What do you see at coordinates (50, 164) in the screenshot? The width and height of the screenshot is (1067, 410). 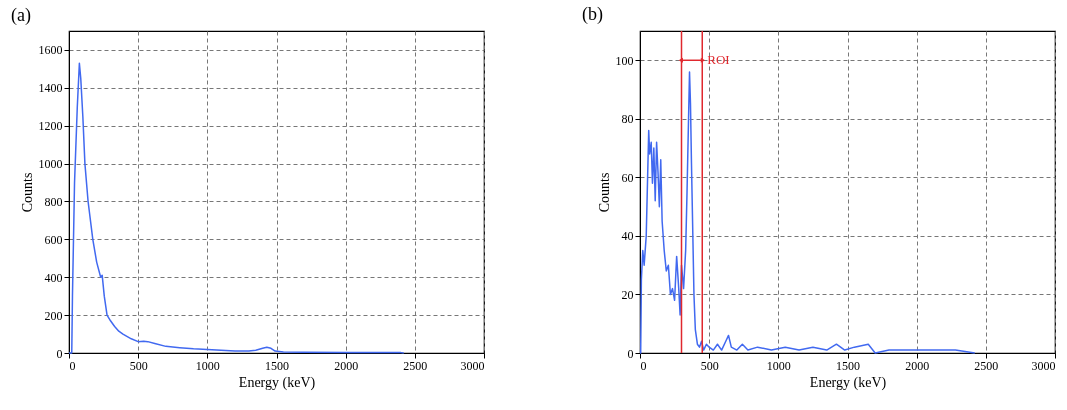 I see `y-tick-label: 1000` at bounding box center [50, 164].